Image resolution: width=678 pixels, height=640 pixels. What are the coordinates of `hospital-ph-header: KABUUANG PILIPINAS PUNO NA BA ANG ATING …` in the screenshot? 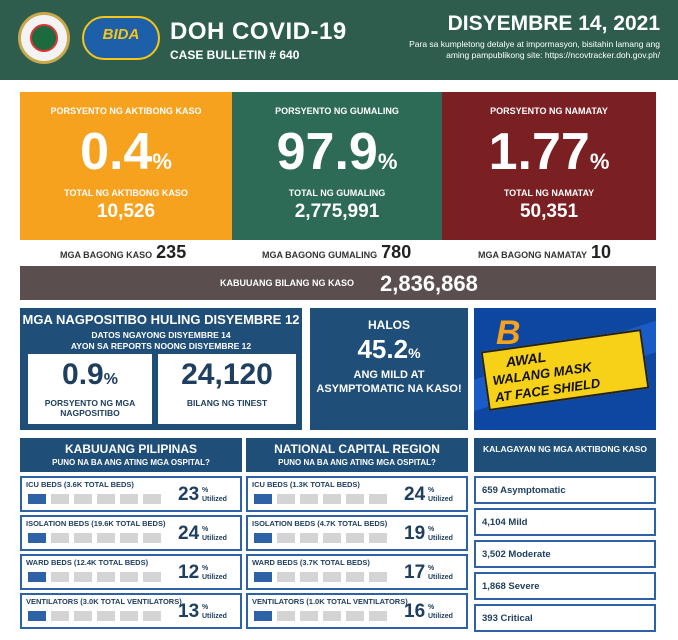 It's located at (131, 455).